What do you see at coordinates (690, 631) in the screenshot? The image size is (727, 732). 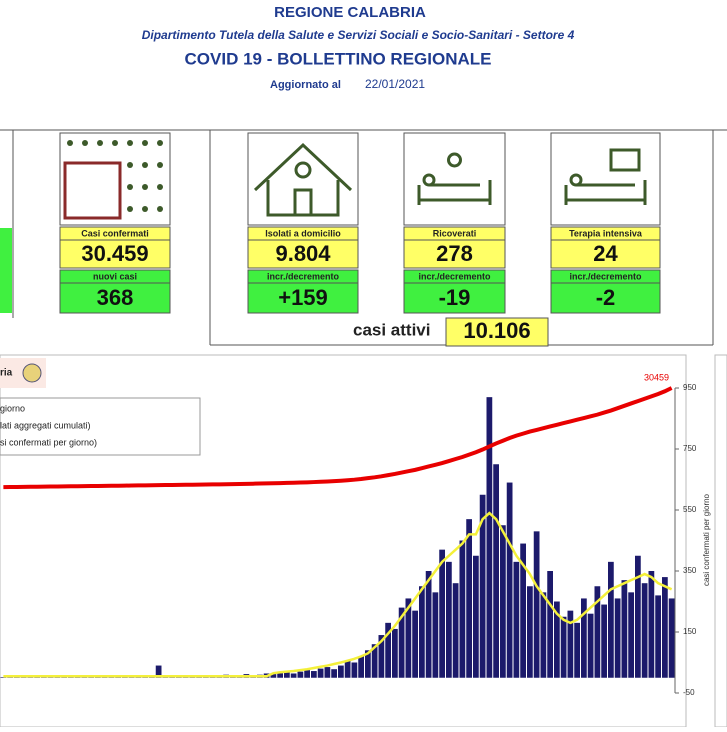 I see `y-tick-label: 150` at bounding box center [690, 631].